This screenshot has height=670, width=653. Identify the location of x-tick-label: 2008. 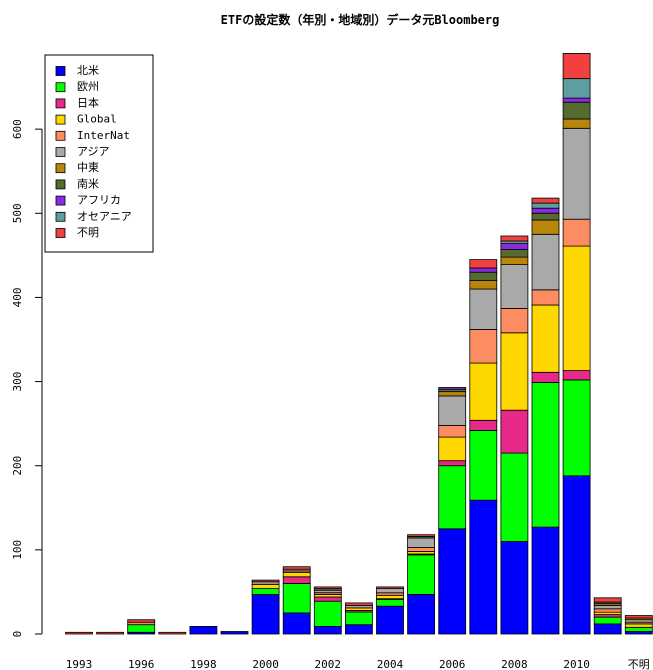
(514, 664).